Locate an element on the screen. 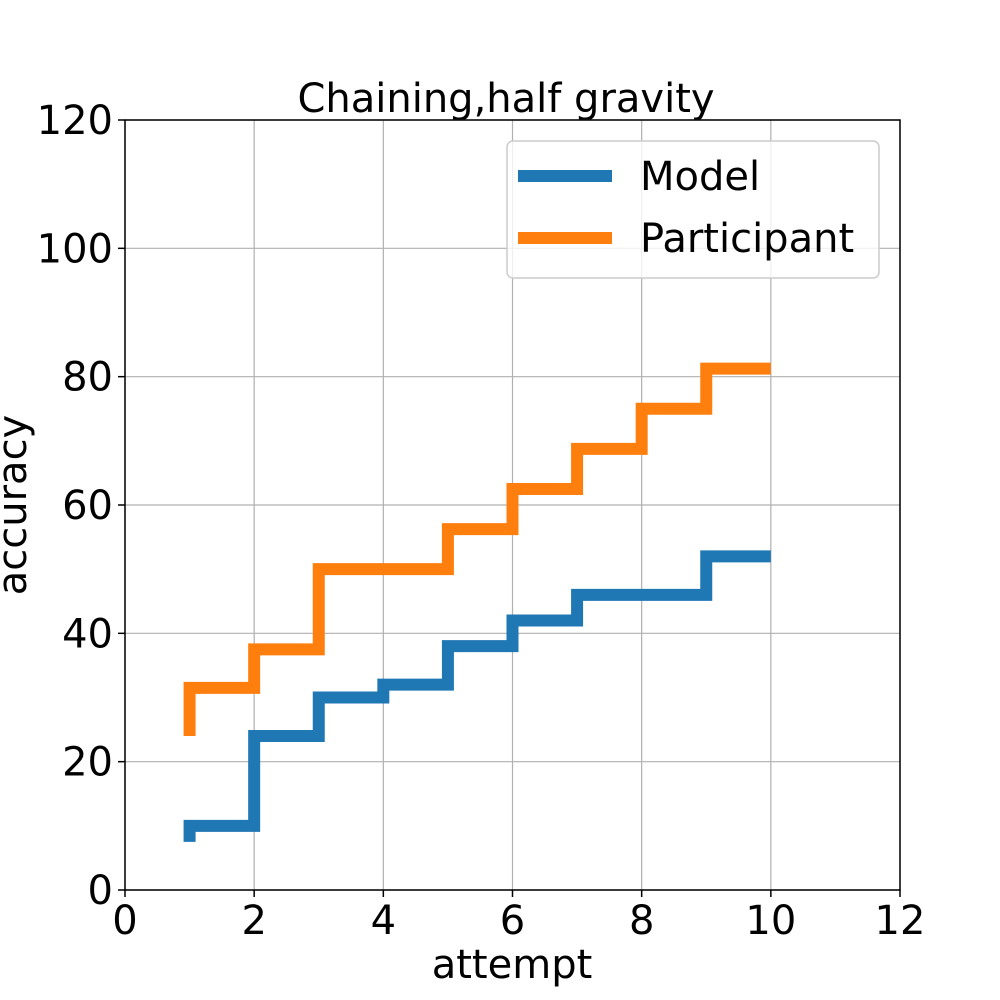  y-tick-labels: 0 20 40 60 80 100 120 is located at coordinates (75, 506).